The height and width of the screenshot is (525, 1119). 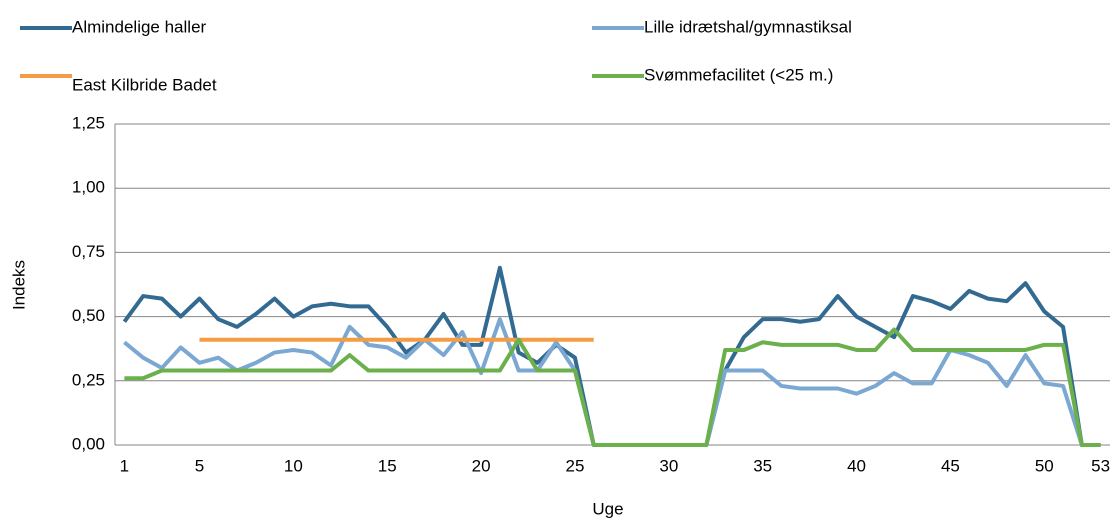 I want to click on y-tick-label: 0,75, so click(x=88, y=251).